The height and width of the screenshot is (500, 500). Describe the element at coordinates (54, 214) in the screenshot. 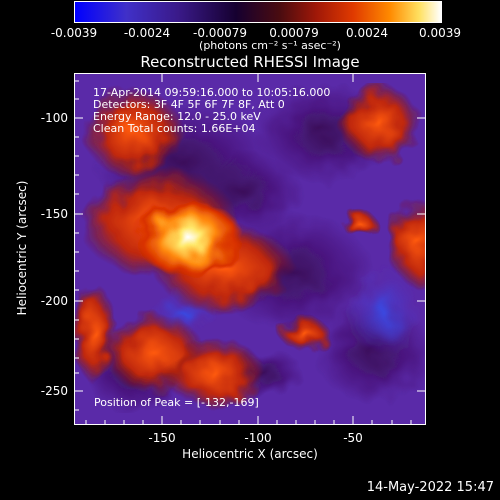

I see `y-tick-label: -150` at that location.